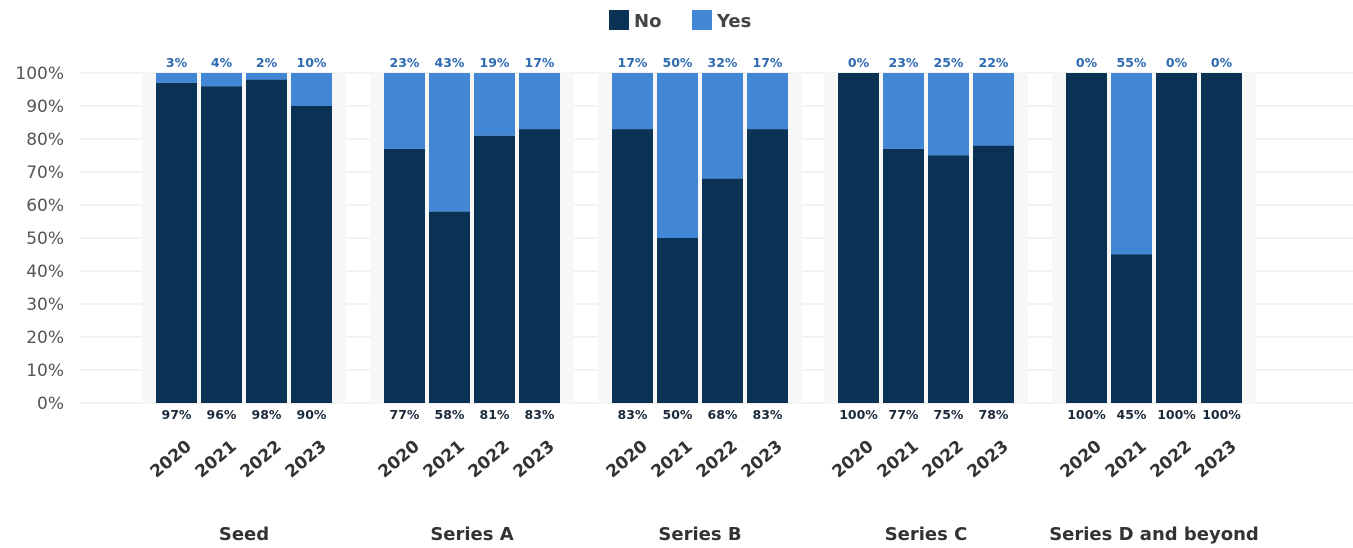 The height and width of the screenshot is (548, 1353). Describe the element at coordinates (39, 74) in the screenshot. I see `y-tick-label: 100%` at that location.